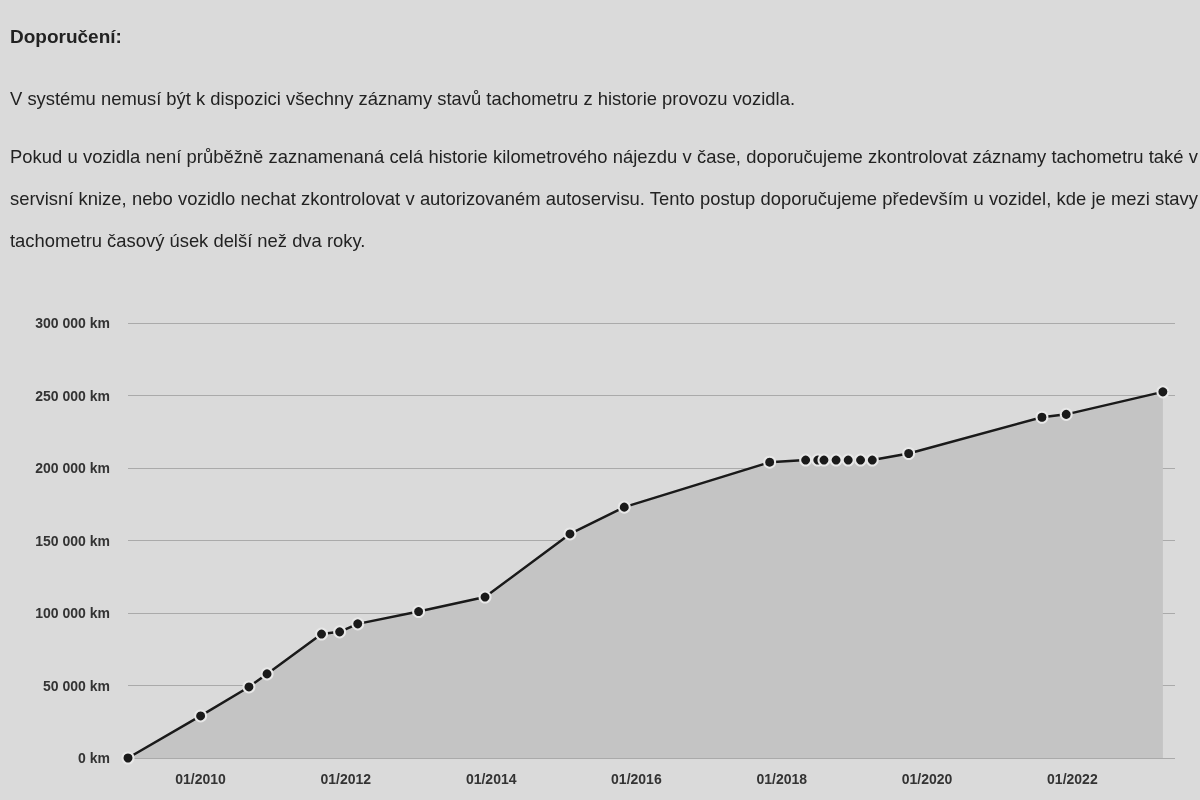 The width and height of the screenshot is (1200, 800). I want to click on y-tick-label: 100 000 km, so click(72, 613).